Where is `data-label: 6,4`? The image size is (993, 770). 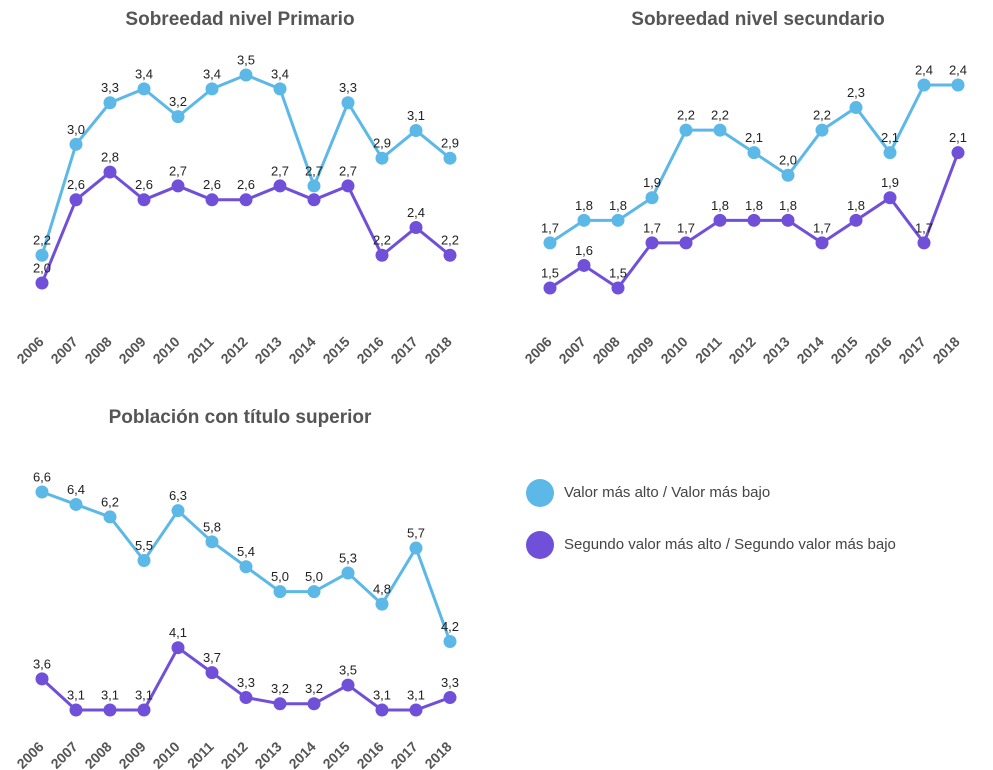 data-label: 6,4 is located at coordinates (76, 489).